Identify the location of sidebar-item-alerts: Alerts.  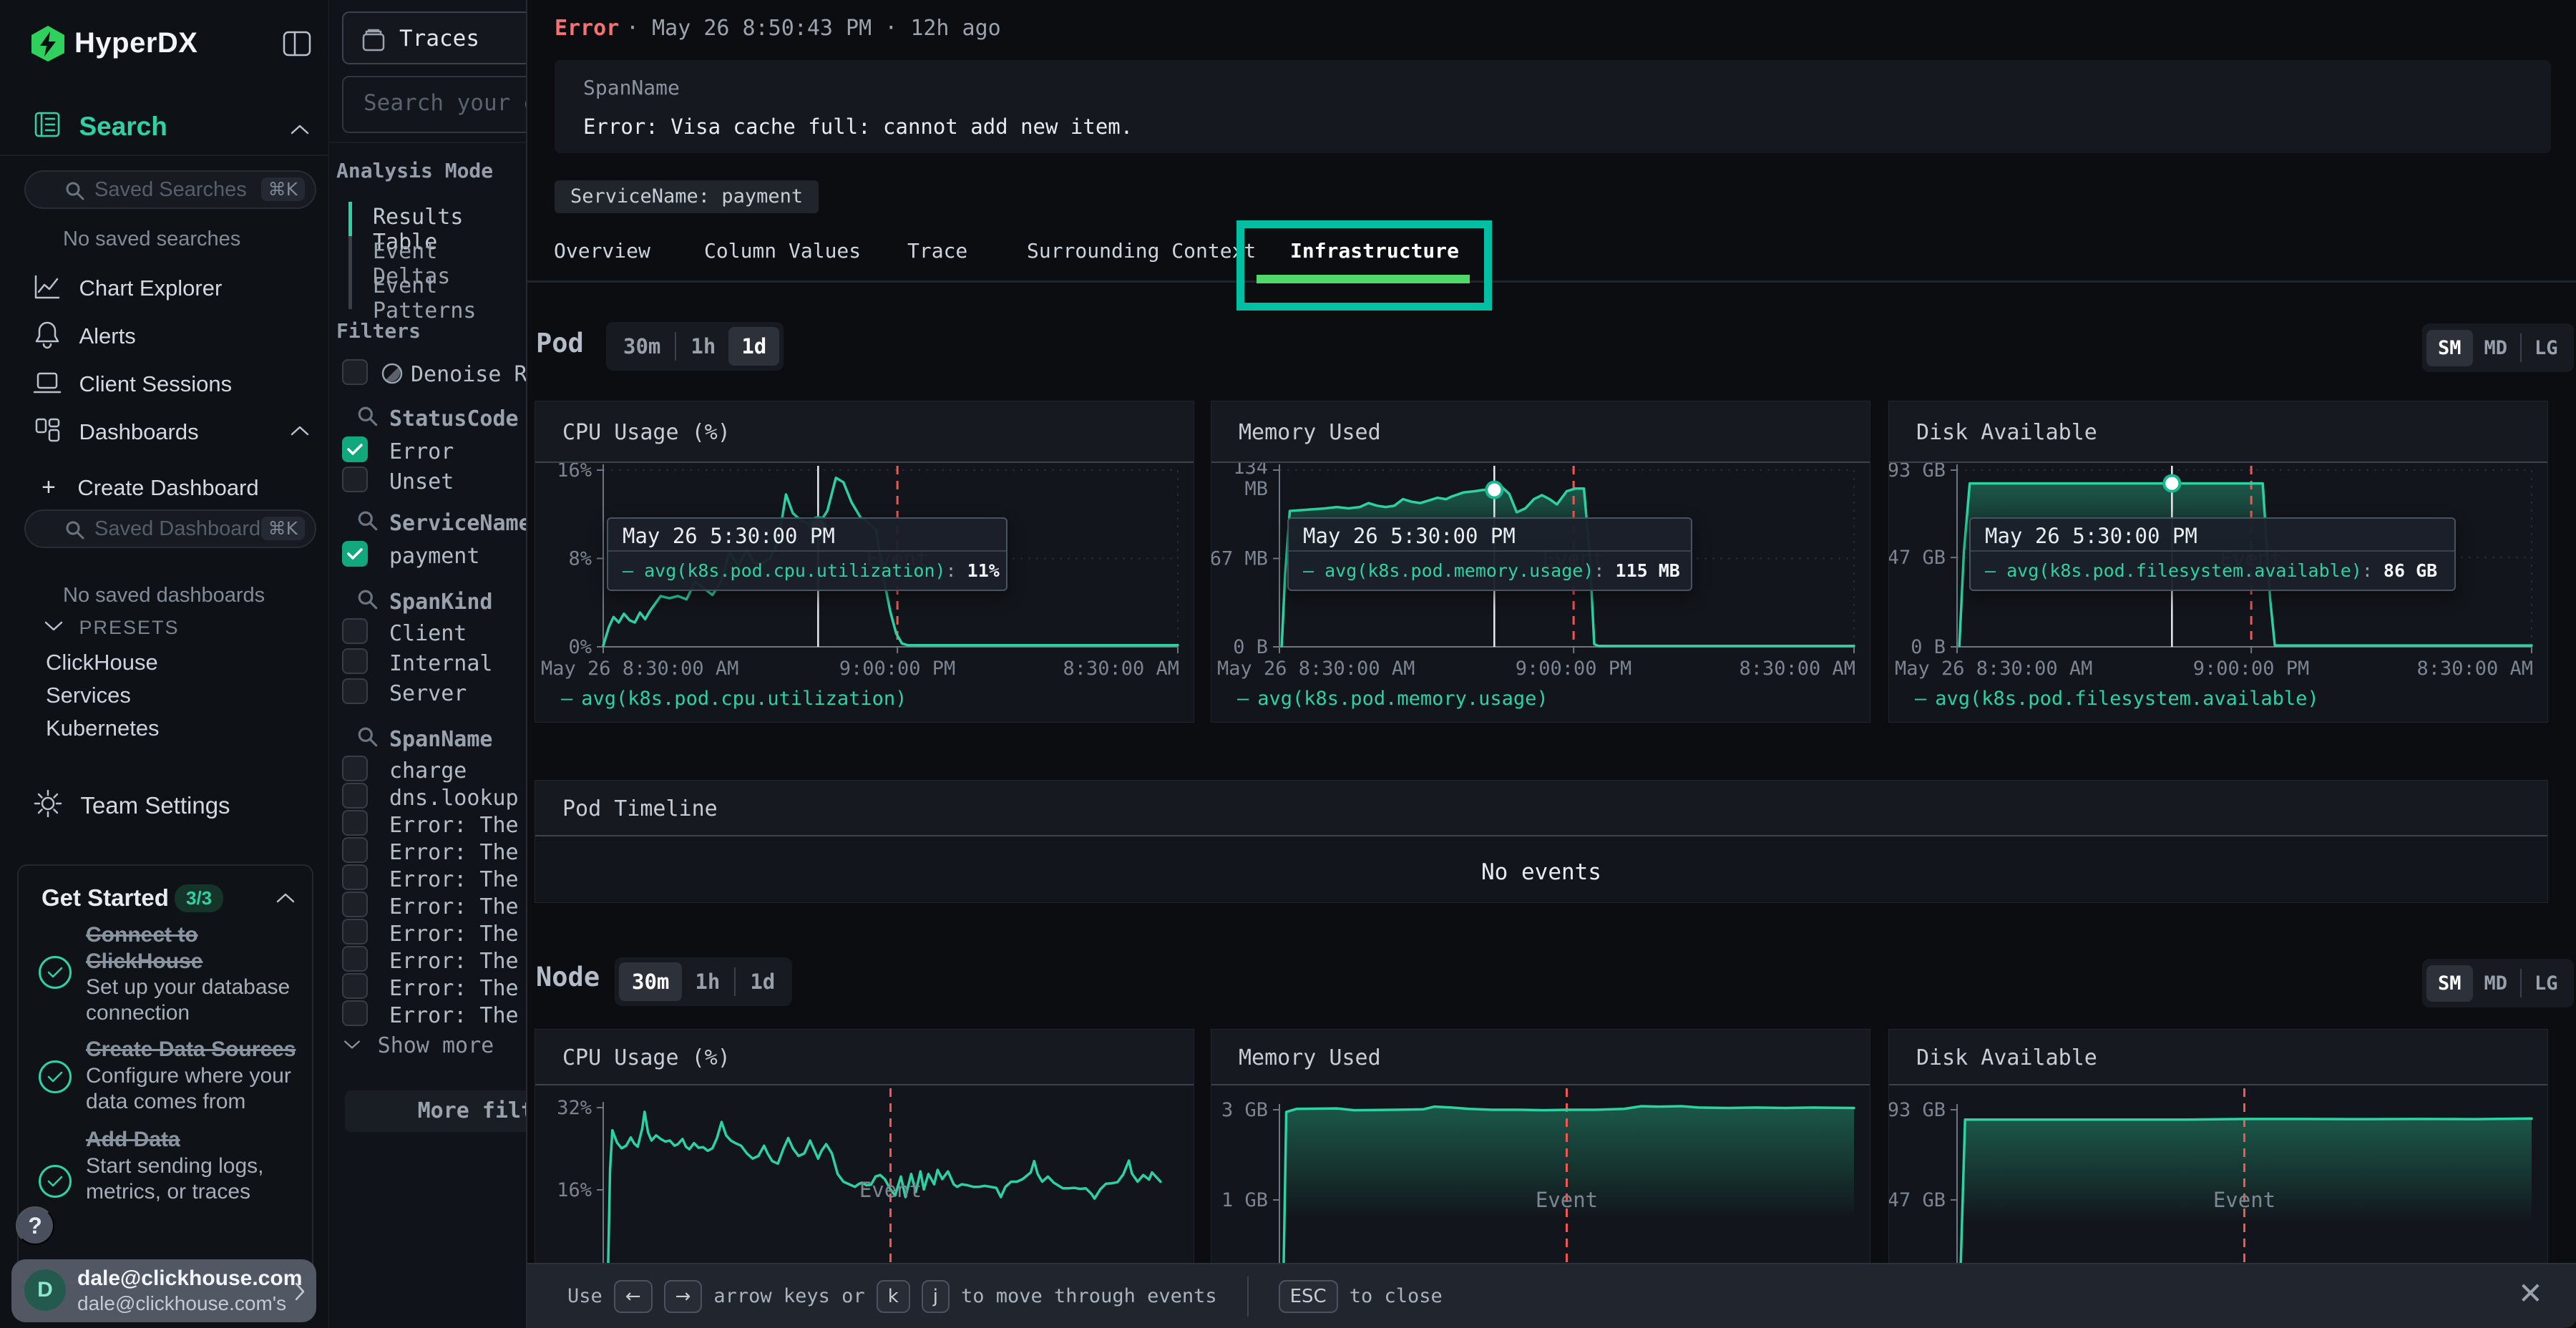
(83, 335).